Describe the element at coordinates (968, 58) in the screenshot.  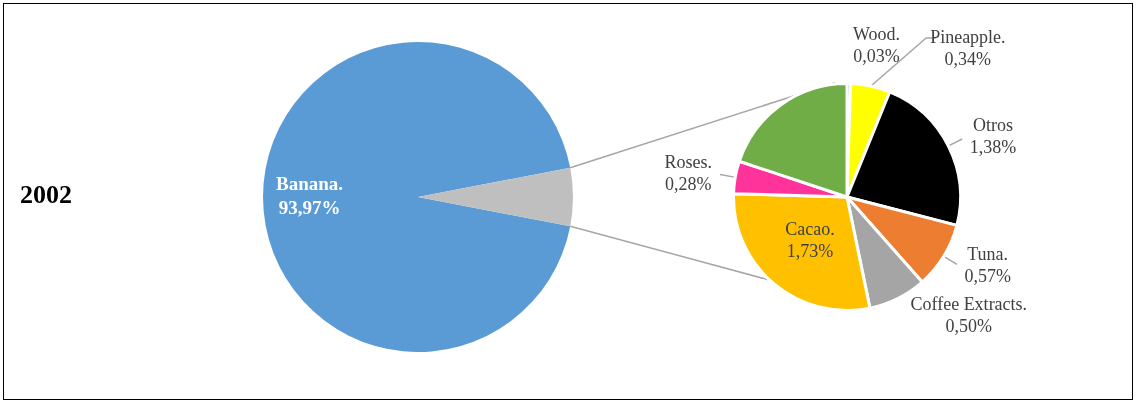
I see `data-label: 0,34%` at that location.